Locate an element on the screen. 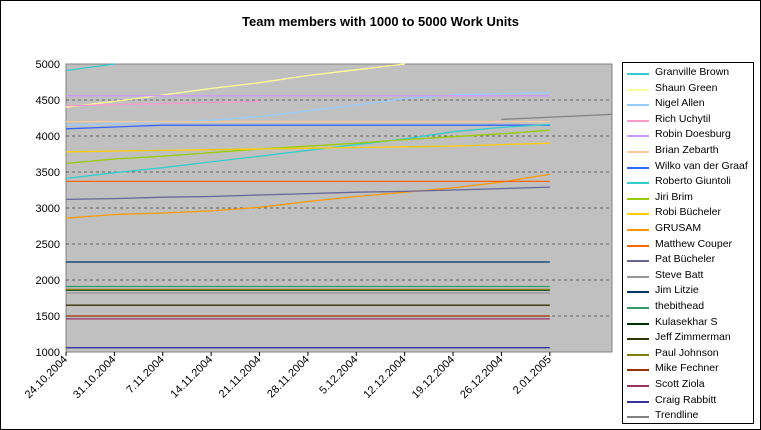 This screenshot has height=430, width=761. legend-item: Pat Bücheler is located at coordinates (690, 260).